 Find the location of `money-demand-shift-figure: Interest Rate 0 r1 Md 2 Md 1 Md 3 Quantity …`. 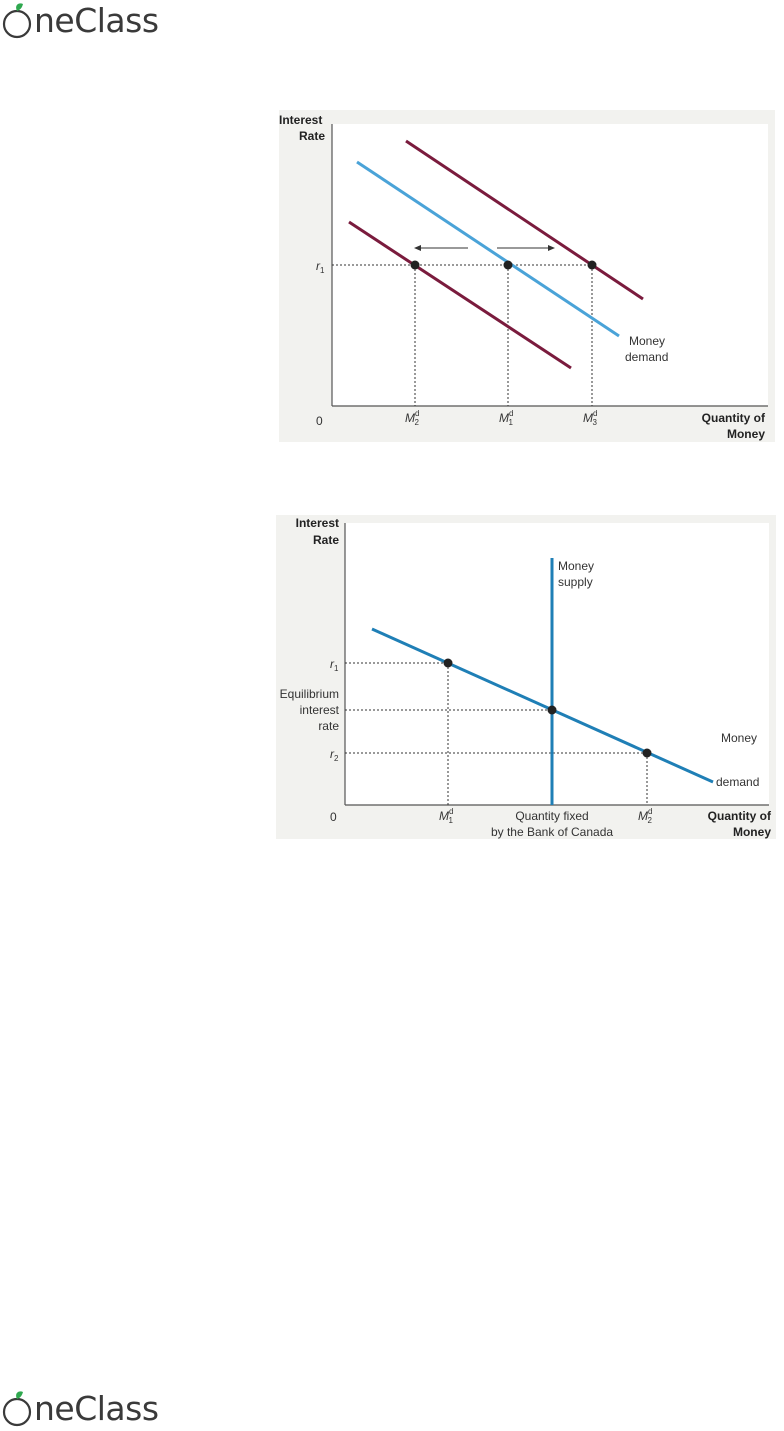

money-demand-shift-figure: Interest Rate 0 r1 Md 2 Md 1 Md 3 Quantity … is located at coordinates (527, 276).